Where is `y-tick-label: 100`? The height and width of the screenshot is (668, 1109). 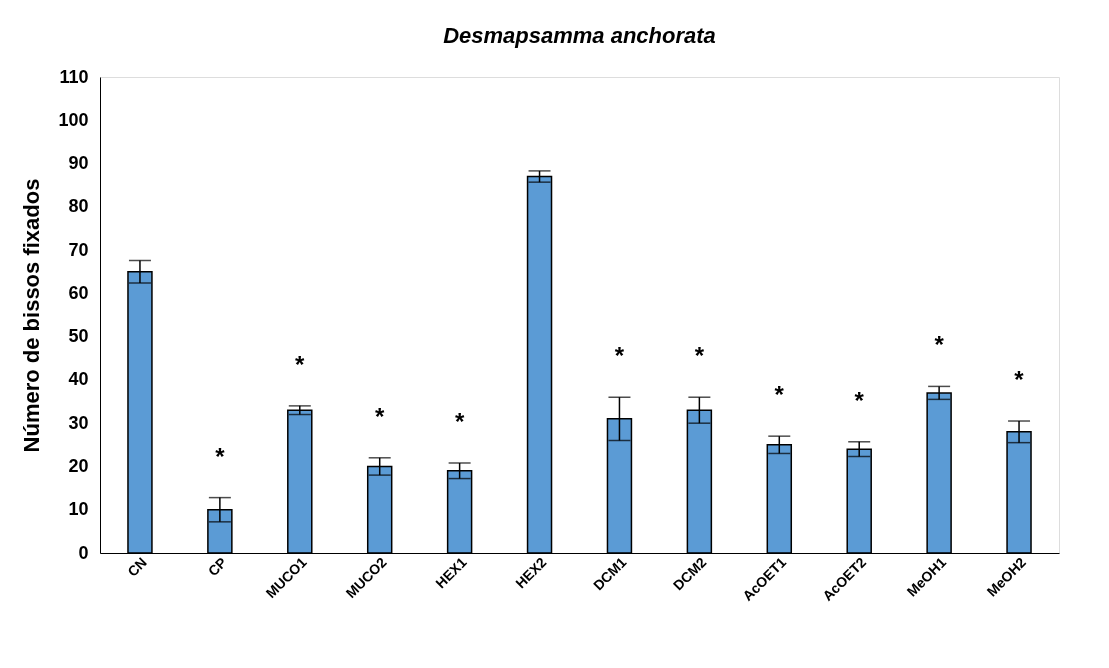 y-tick-label: 100 is located at coordinates (73, 119).